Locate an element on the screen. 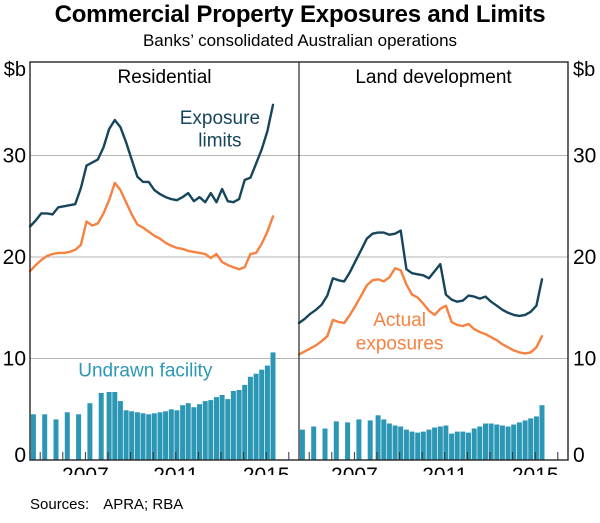  exposure-limits-label: Exposure is located at coordinates (220, 118).